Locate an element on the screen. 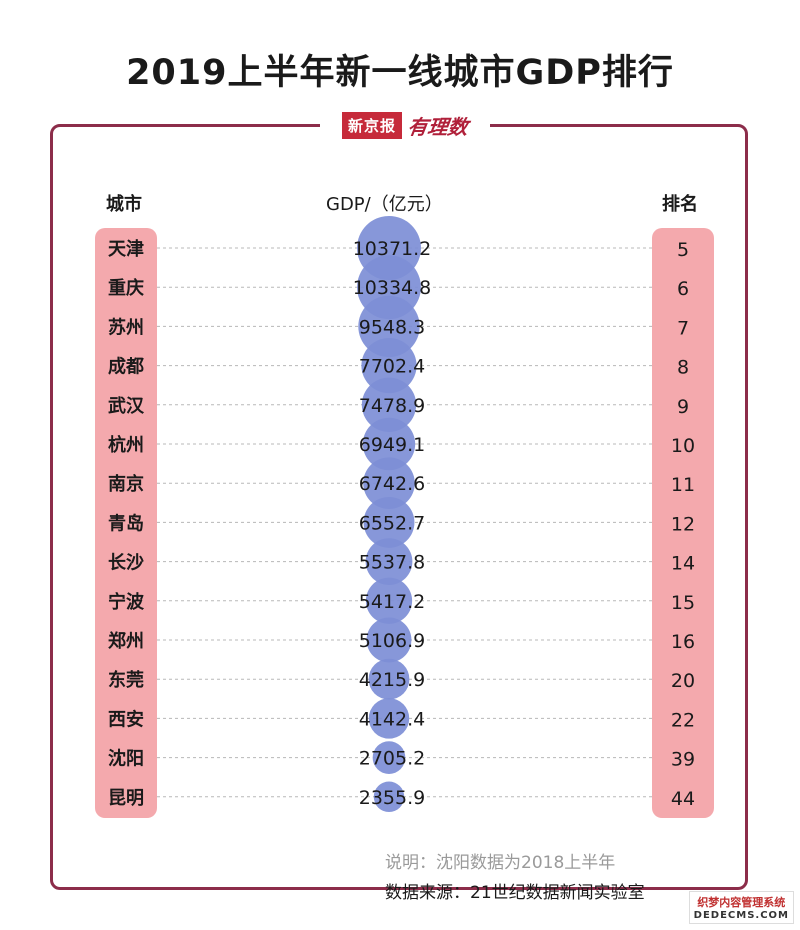 Image resolution: width=800 pixels, height=930 pixels. gdp-value-label: 7702.4 is located at coordinates (392, 367).